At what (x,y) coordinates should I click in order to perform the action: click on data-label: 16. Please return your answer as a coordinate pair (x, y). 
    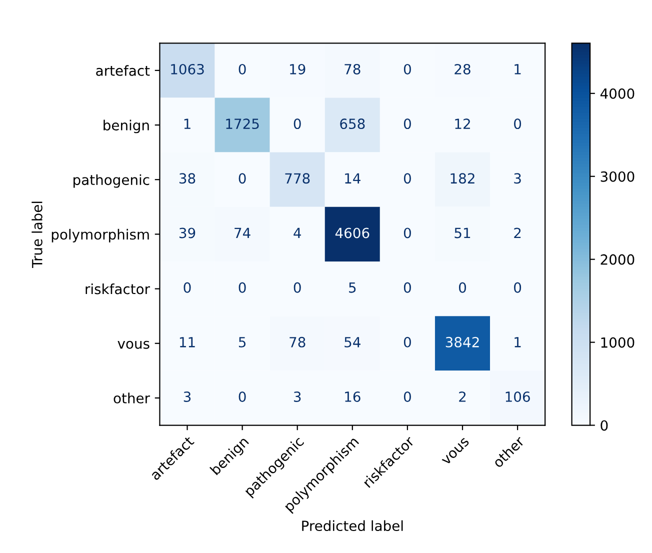
    Looking at the image, I should click on (352, 396).